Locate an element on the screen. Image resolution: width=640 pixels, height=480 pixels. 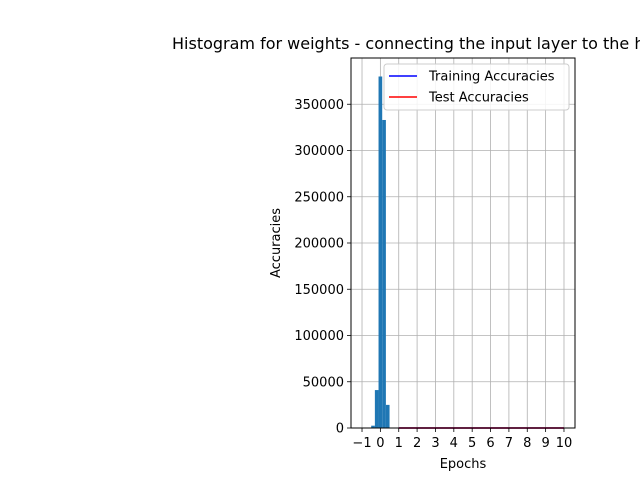
y-tick-label: 50000 is located at coordinates (323, 382).